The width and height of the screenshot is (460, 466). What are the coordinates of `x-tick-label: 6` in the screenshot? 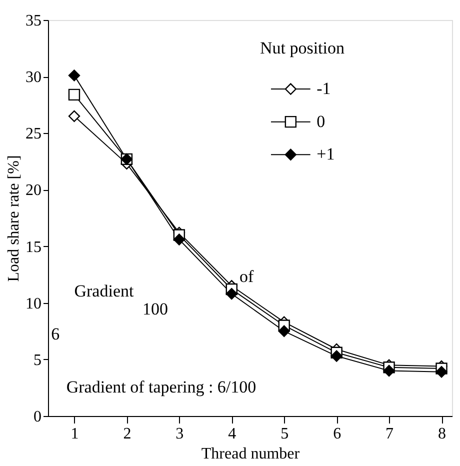 It's located at (337, 434).